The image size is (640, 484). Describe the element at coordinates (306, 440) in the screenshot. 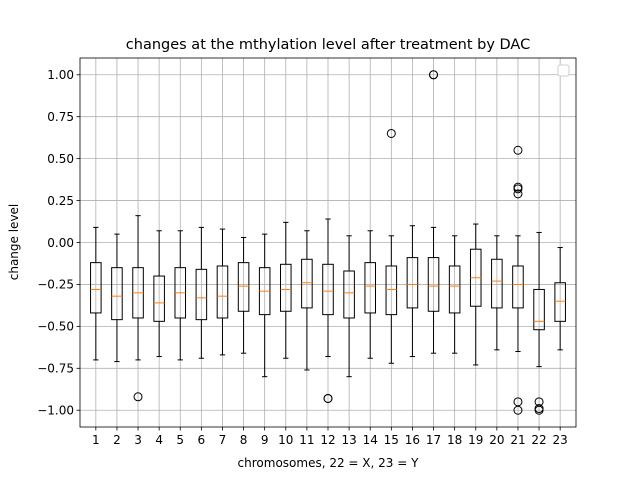

I see `x-tick-label: 11` at that location.